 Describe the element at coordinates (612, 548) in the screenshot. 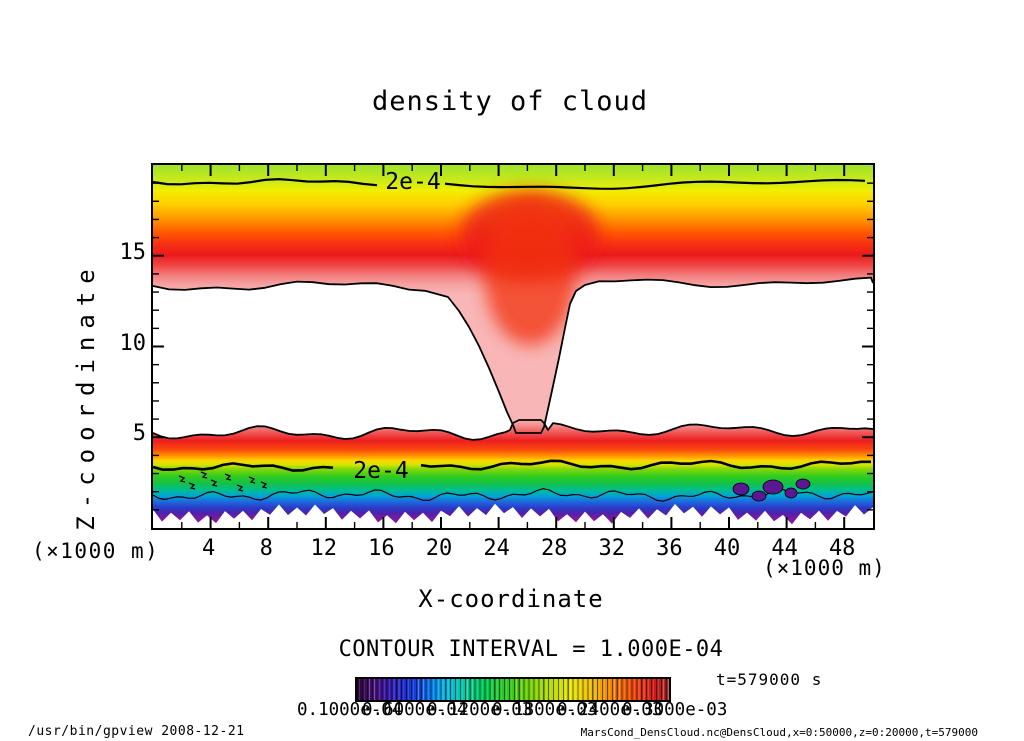

I see `x-tick-label: 32` at that location.